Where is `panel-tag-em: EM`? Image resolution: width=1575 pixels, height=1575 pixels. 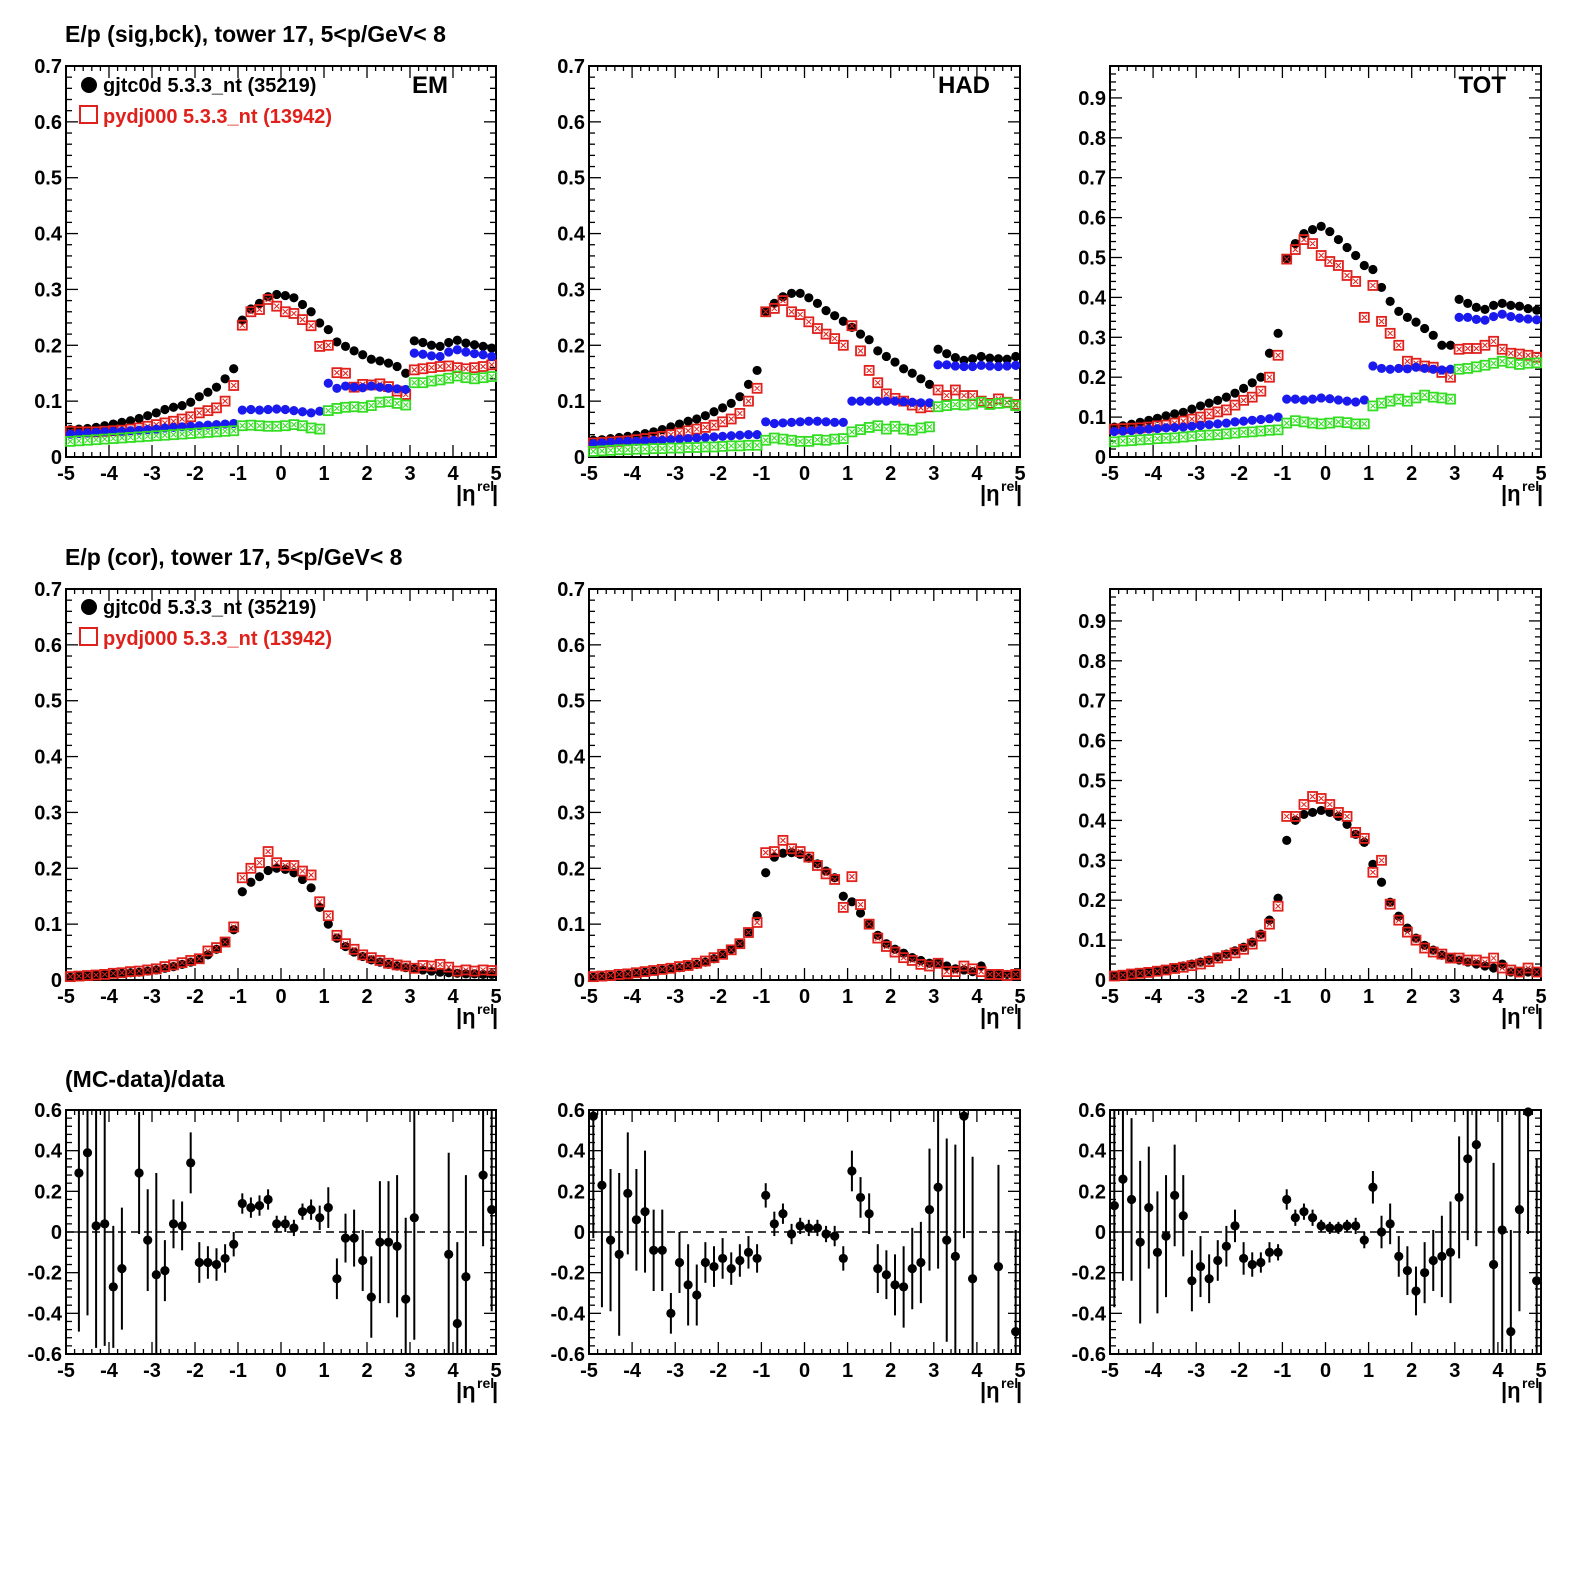
panel-tag-em: EM is located at coordinates (430, 85).